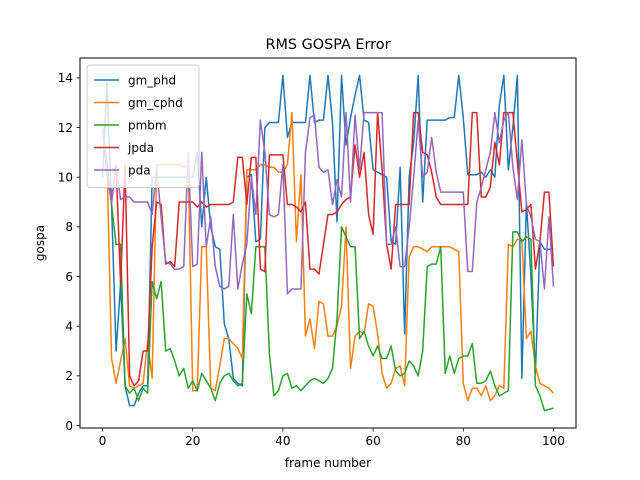  What do you see at coordinates (328, 45) in the screenshot?
I see `chart-title: RMS GOSPA Error` at bounding box center [328, 45].